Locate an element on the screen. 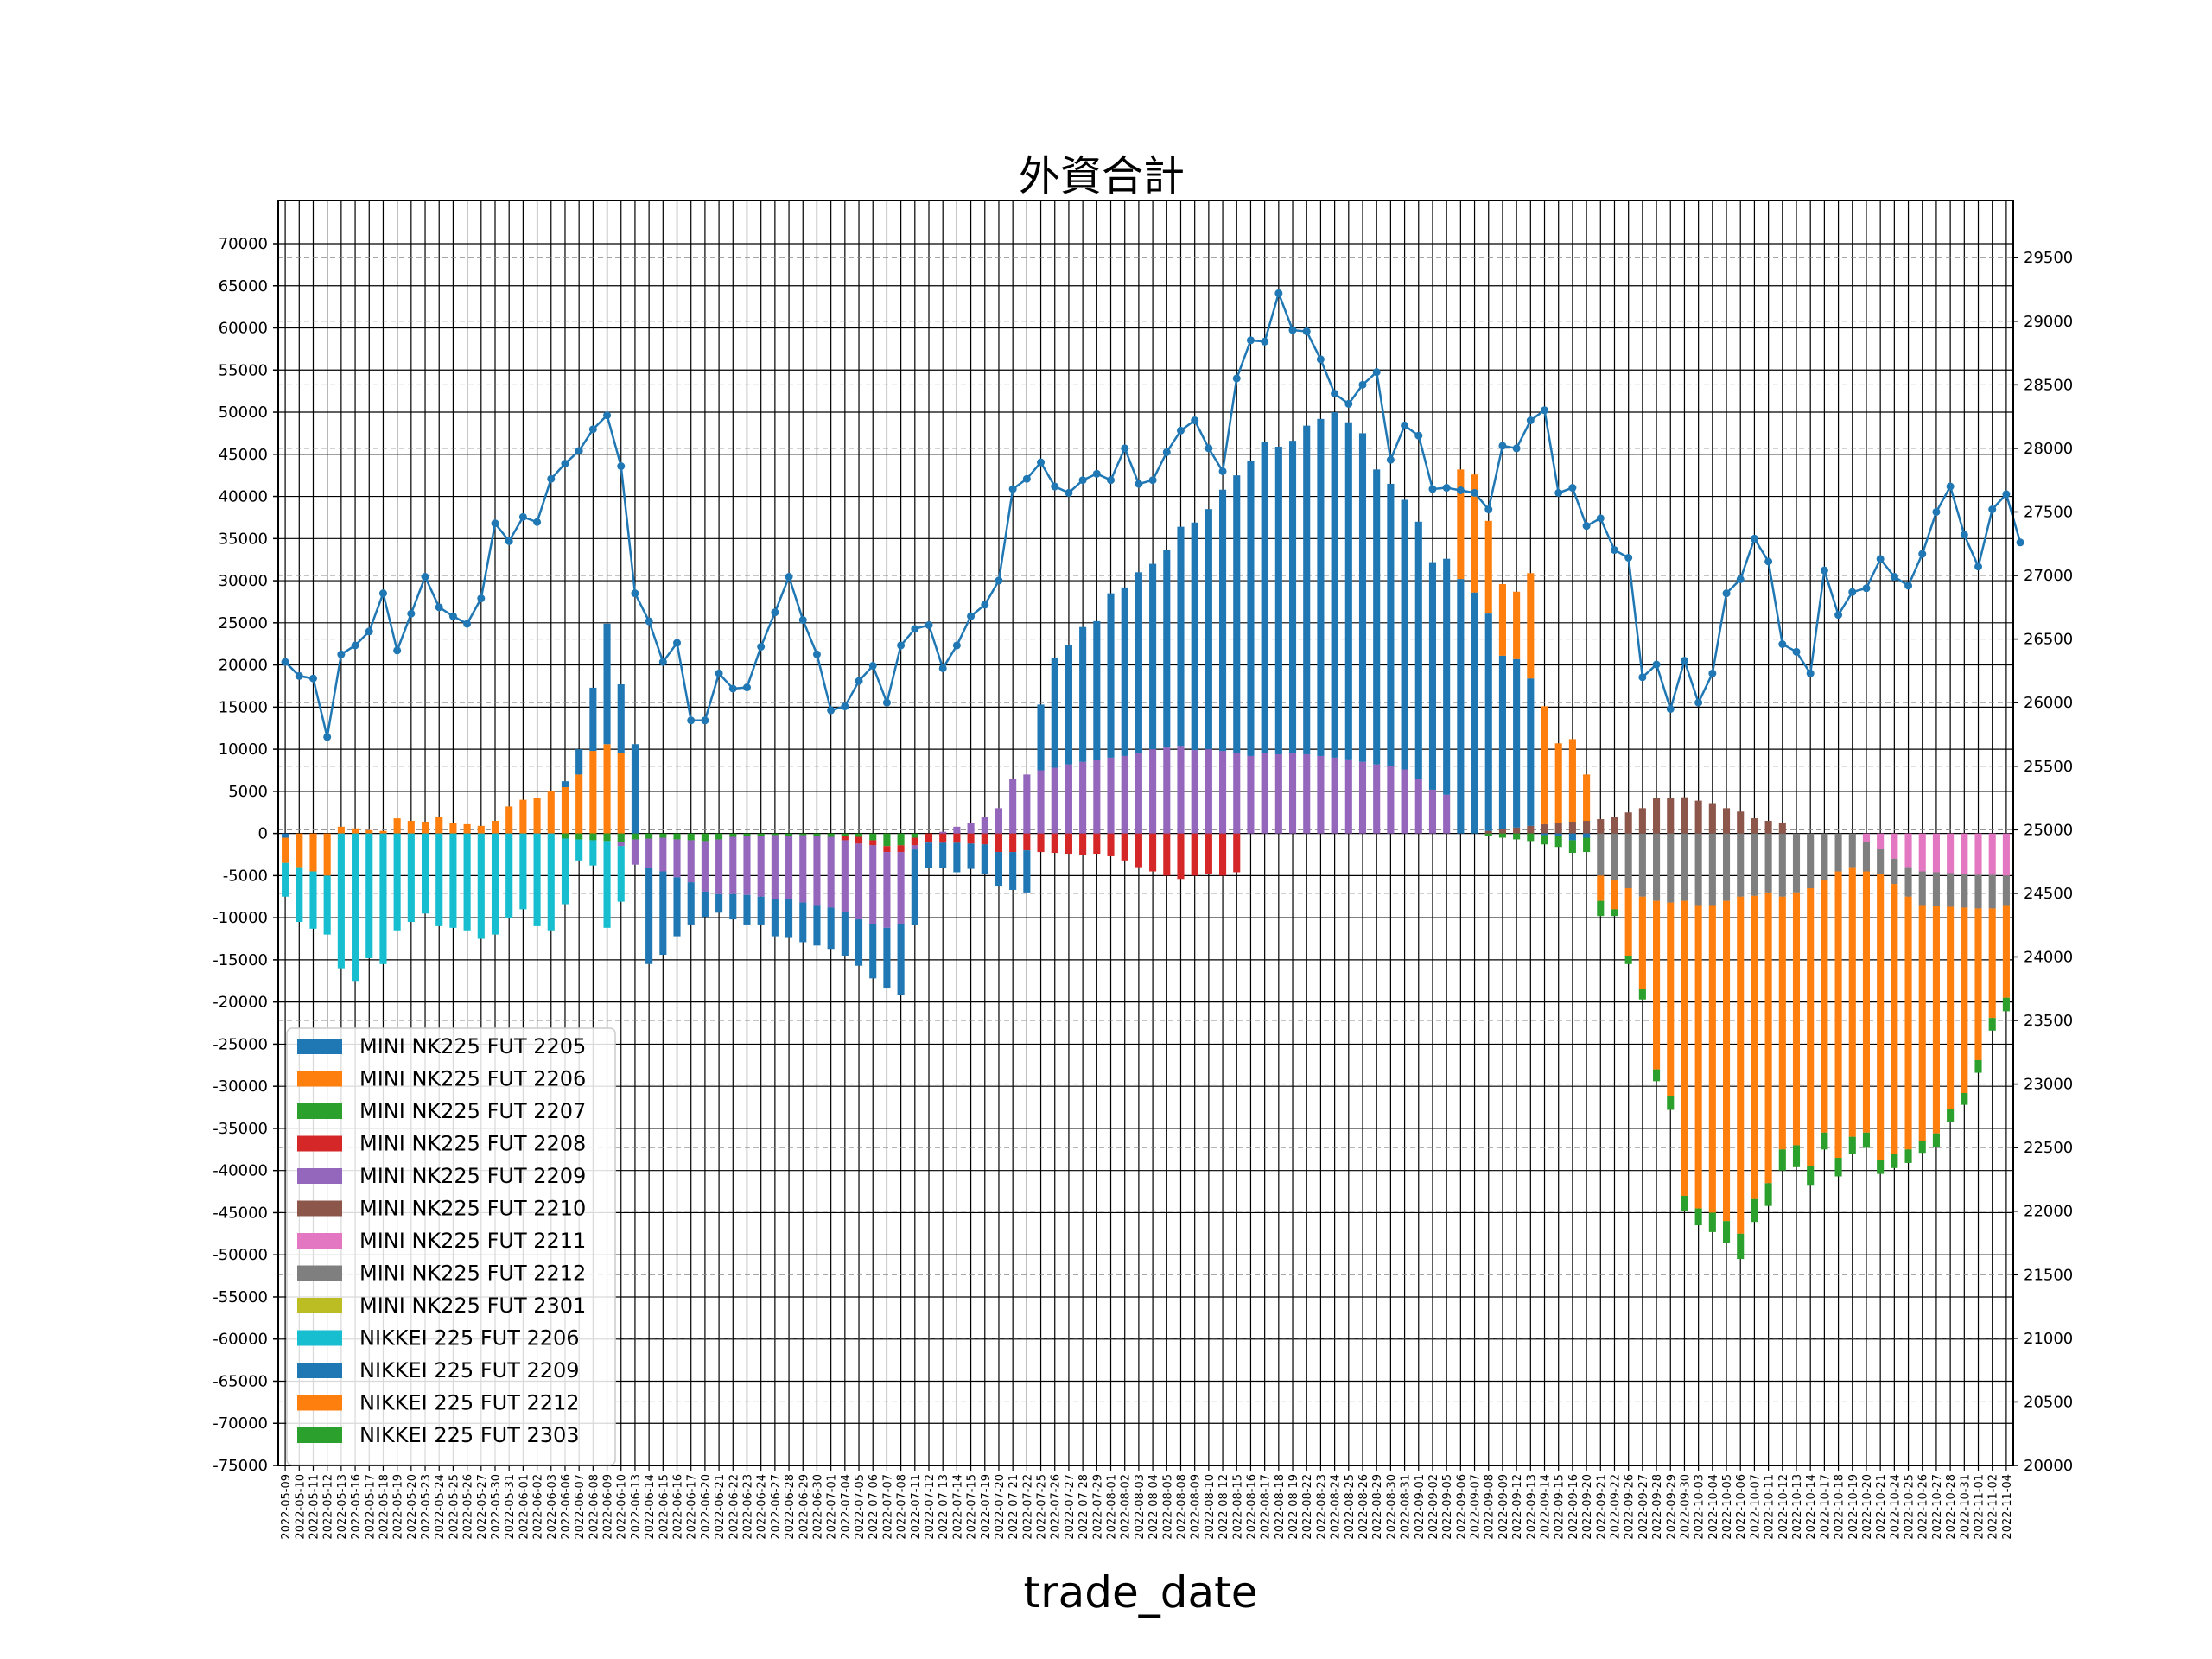 This screenshot has width=2212, height=1659. legend-label: MINI NK225 FUT 2210 is located at coordinates (473, 1209).